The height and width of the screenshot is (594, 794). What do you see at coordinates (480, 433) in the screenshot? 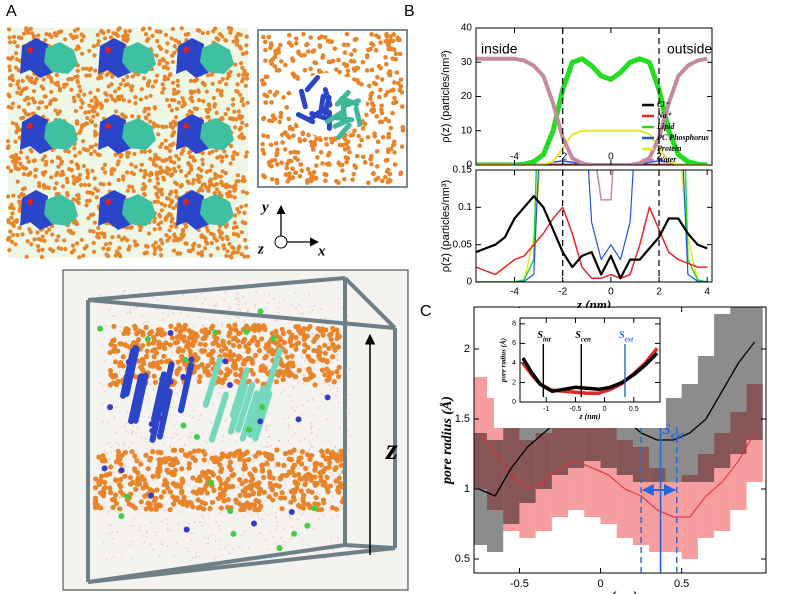
I see `error-bar` at bounding box center [480, 433].